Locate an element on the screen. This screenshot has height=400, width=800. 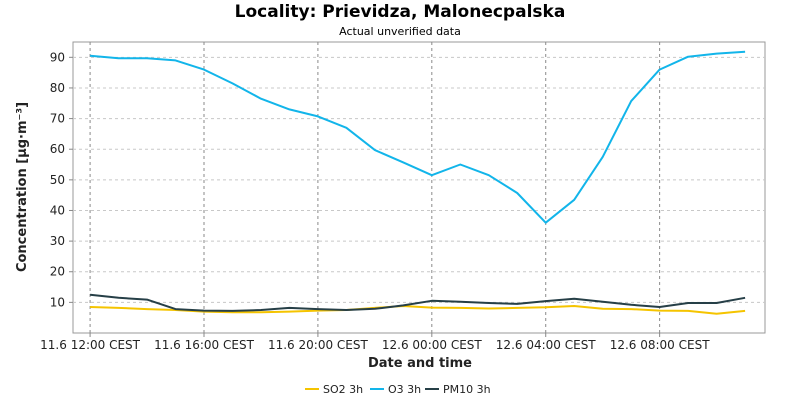
x-tick-label: 11.6 20:00 CEST is located at coordinates (318, 345).